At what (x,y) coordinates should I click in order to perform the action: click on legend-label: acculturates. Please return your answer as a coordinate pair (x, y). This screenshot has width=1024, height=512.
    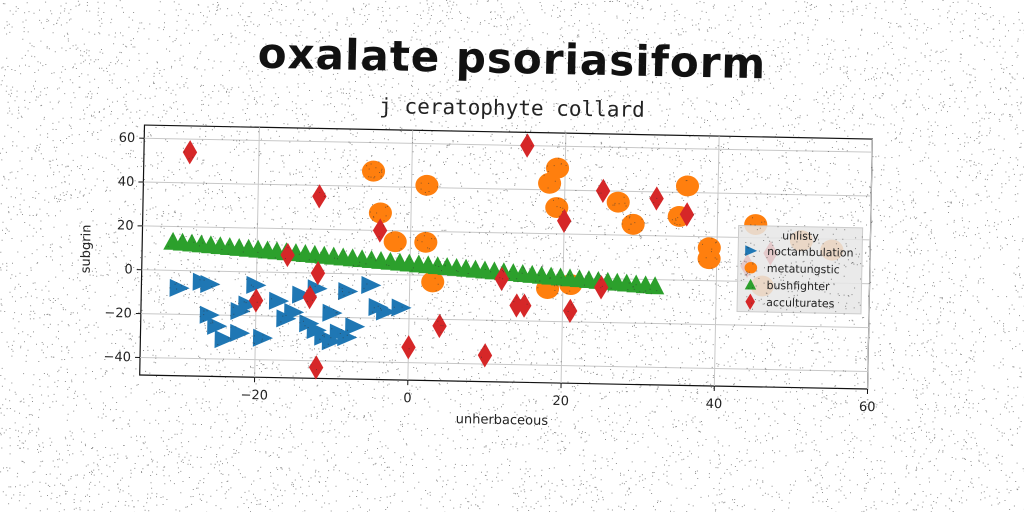
    Looking at the image, I should click on (800, 303).